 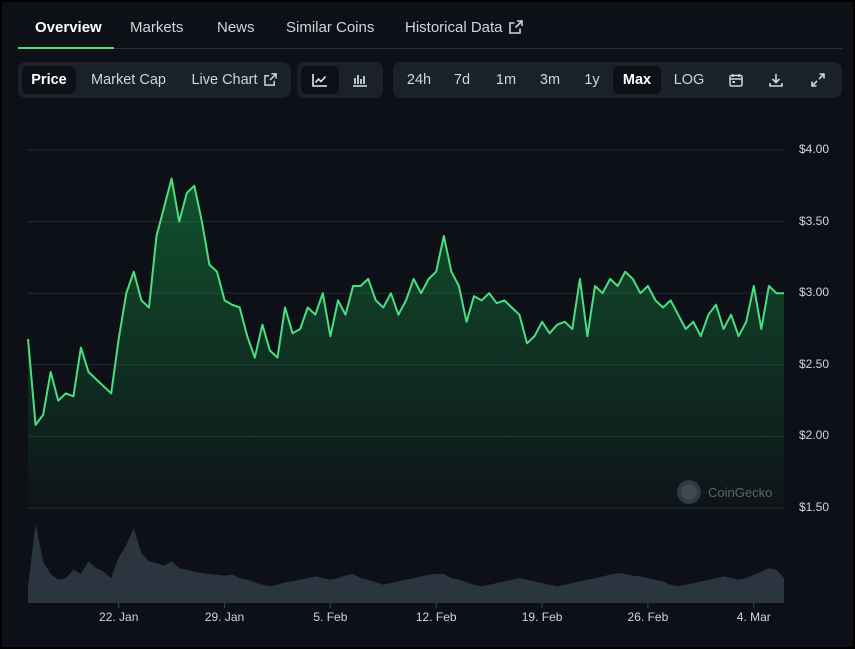 I want to click on tab-historical-data: Historical Data, so click(x=464, y=28).